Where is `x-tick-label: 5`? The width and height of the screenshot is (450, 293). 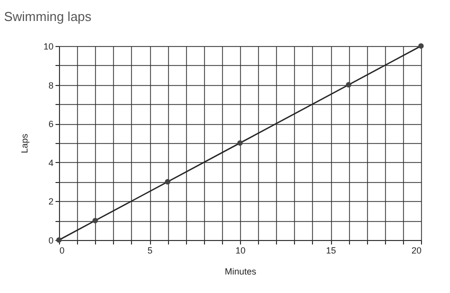 x-tick-label: 5 is located at coordinates (150, 251).